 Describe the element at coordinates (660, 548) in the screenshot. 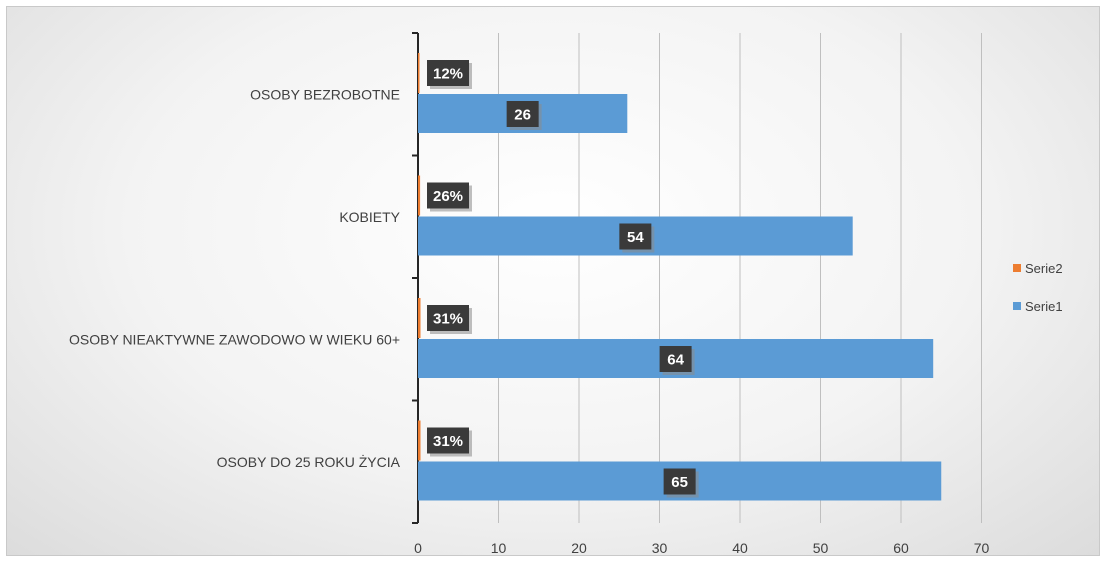

I see `x-tick-label: 30` at that location.